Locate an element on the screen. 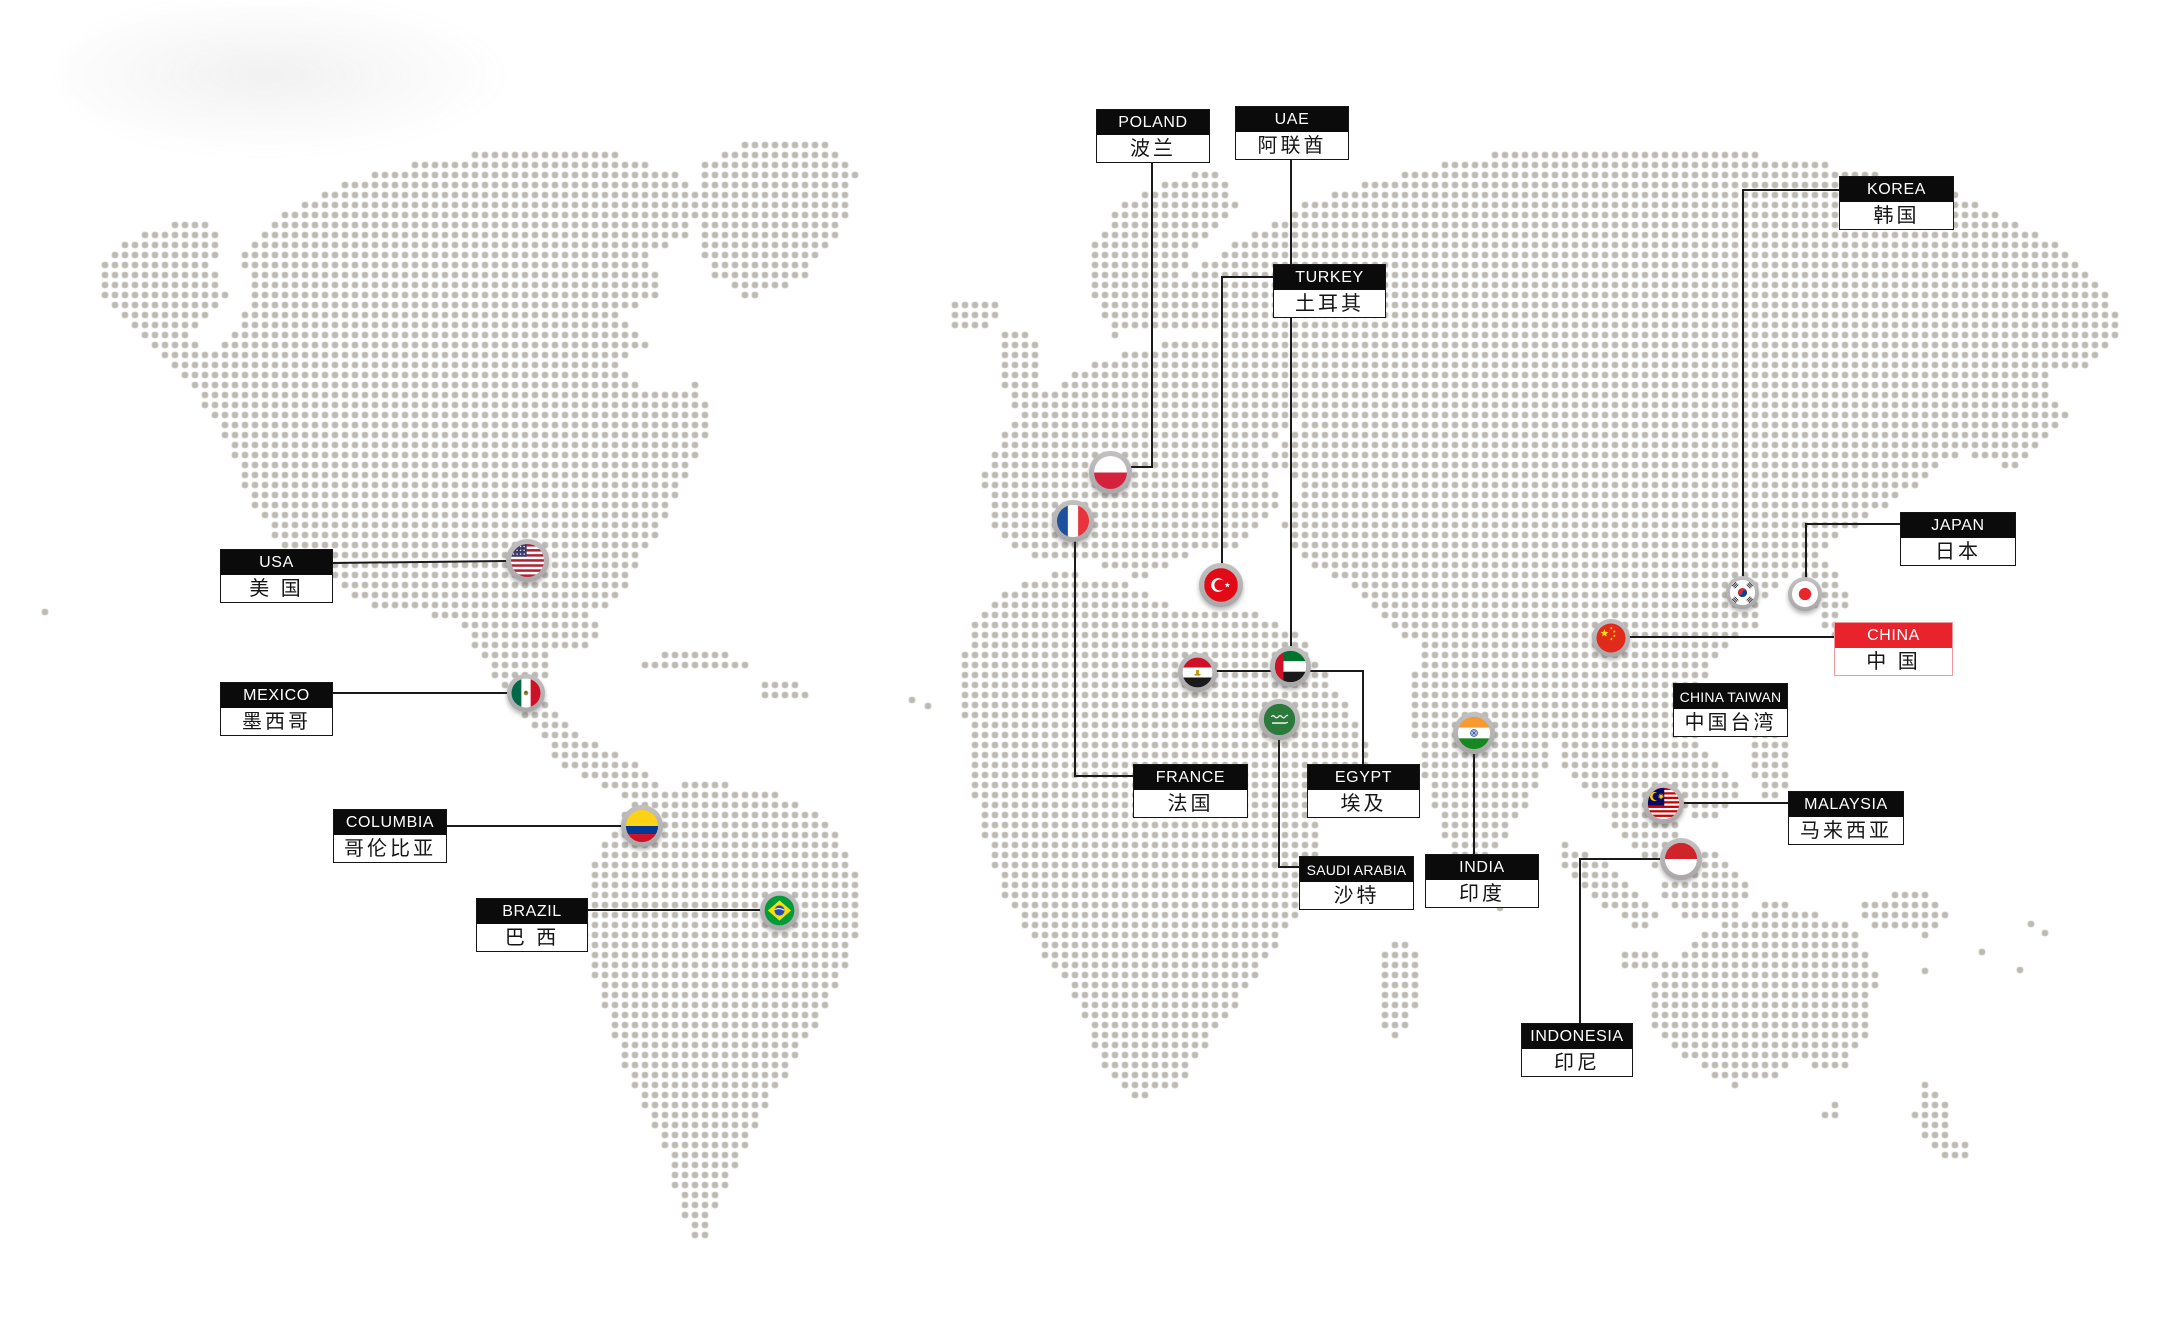  mexico-flag-marker is located at coordinates (526, 693).